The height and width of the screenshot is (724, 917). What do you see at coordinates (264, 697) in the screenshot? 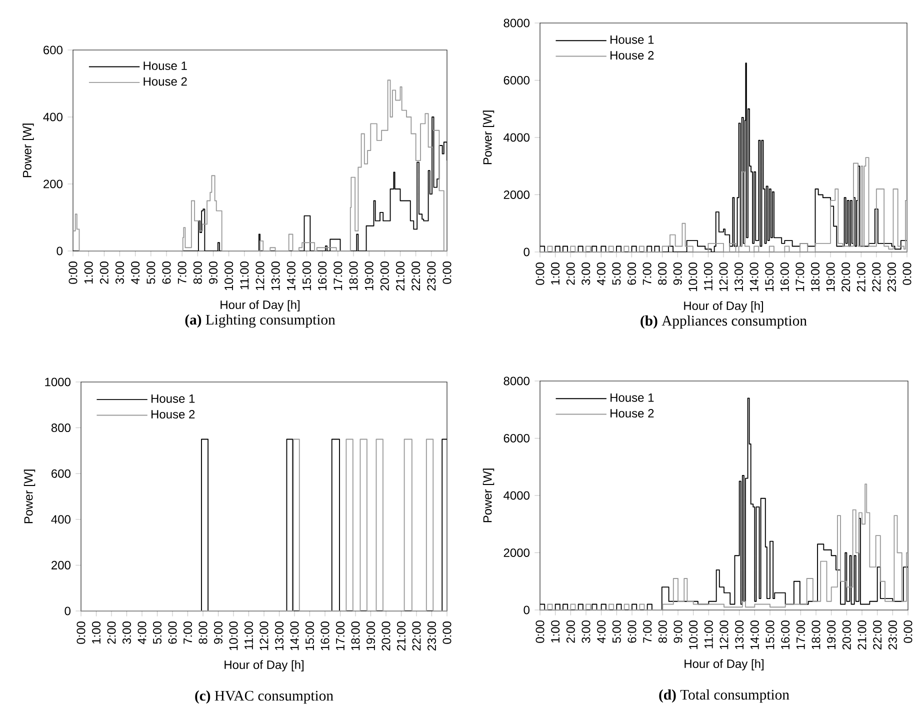
I see `text: (c) HVAC consumption` at bounding box center [264, 697].